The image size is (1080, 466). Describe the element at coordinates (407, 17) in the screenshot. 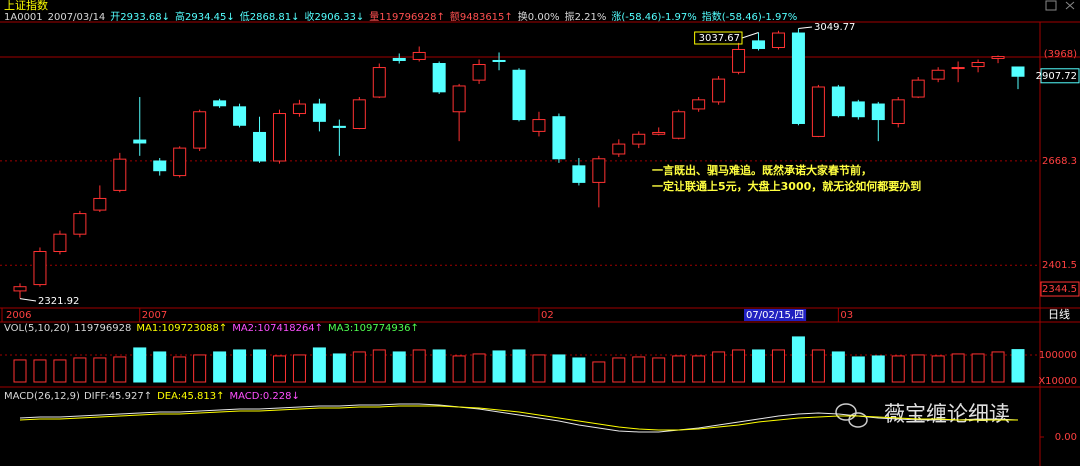

I see `legend-item: 量119796928↑` at that location.